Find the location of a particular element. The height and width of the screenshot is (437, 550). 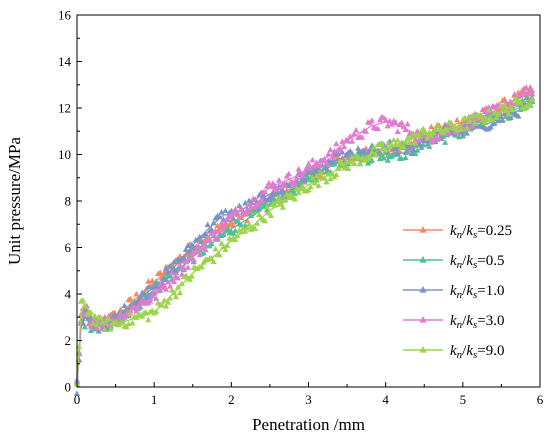

y-tick-label: 14 is located at coordinates (65, 61).